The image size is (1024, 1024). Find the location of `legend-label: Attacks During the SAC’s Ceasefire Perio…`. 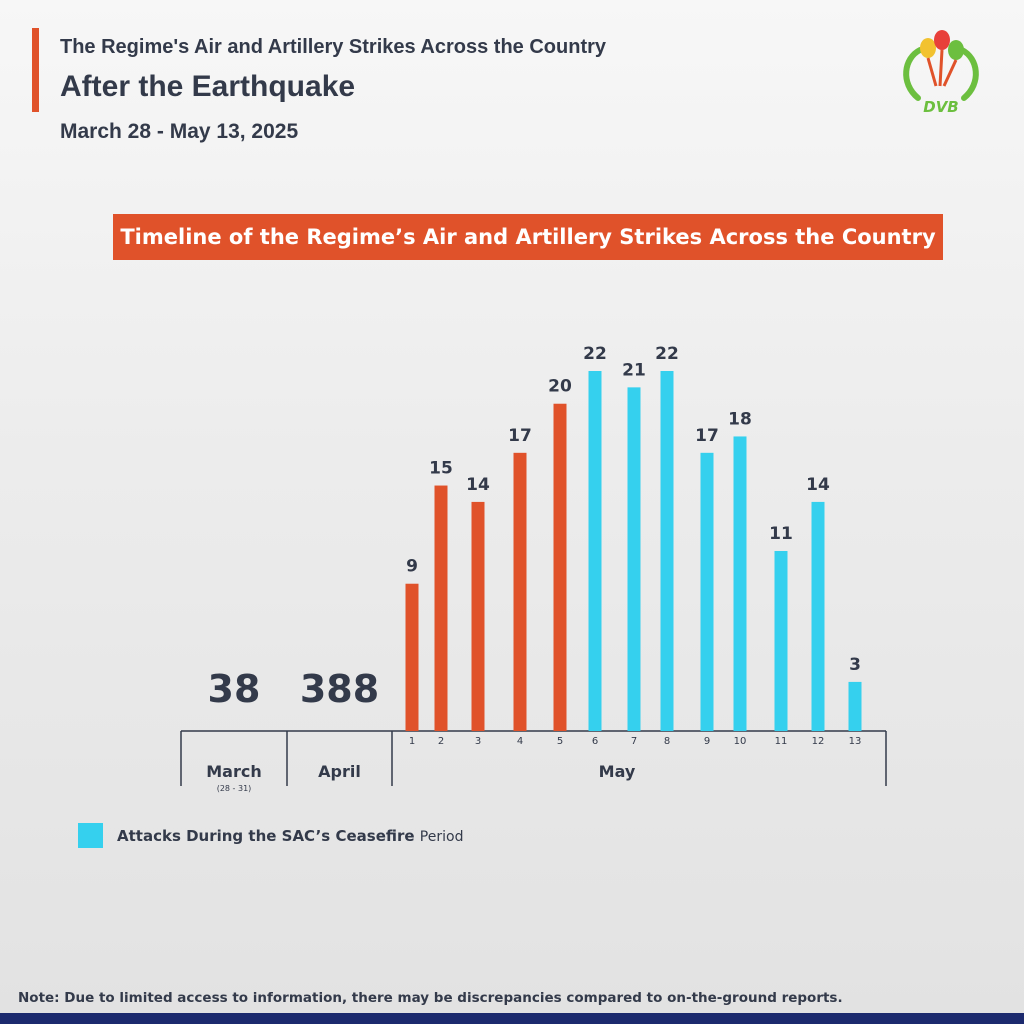

legend-label: Attacks During the SAC’s Ceasefire Perio… is located at coordinates (290, 836).